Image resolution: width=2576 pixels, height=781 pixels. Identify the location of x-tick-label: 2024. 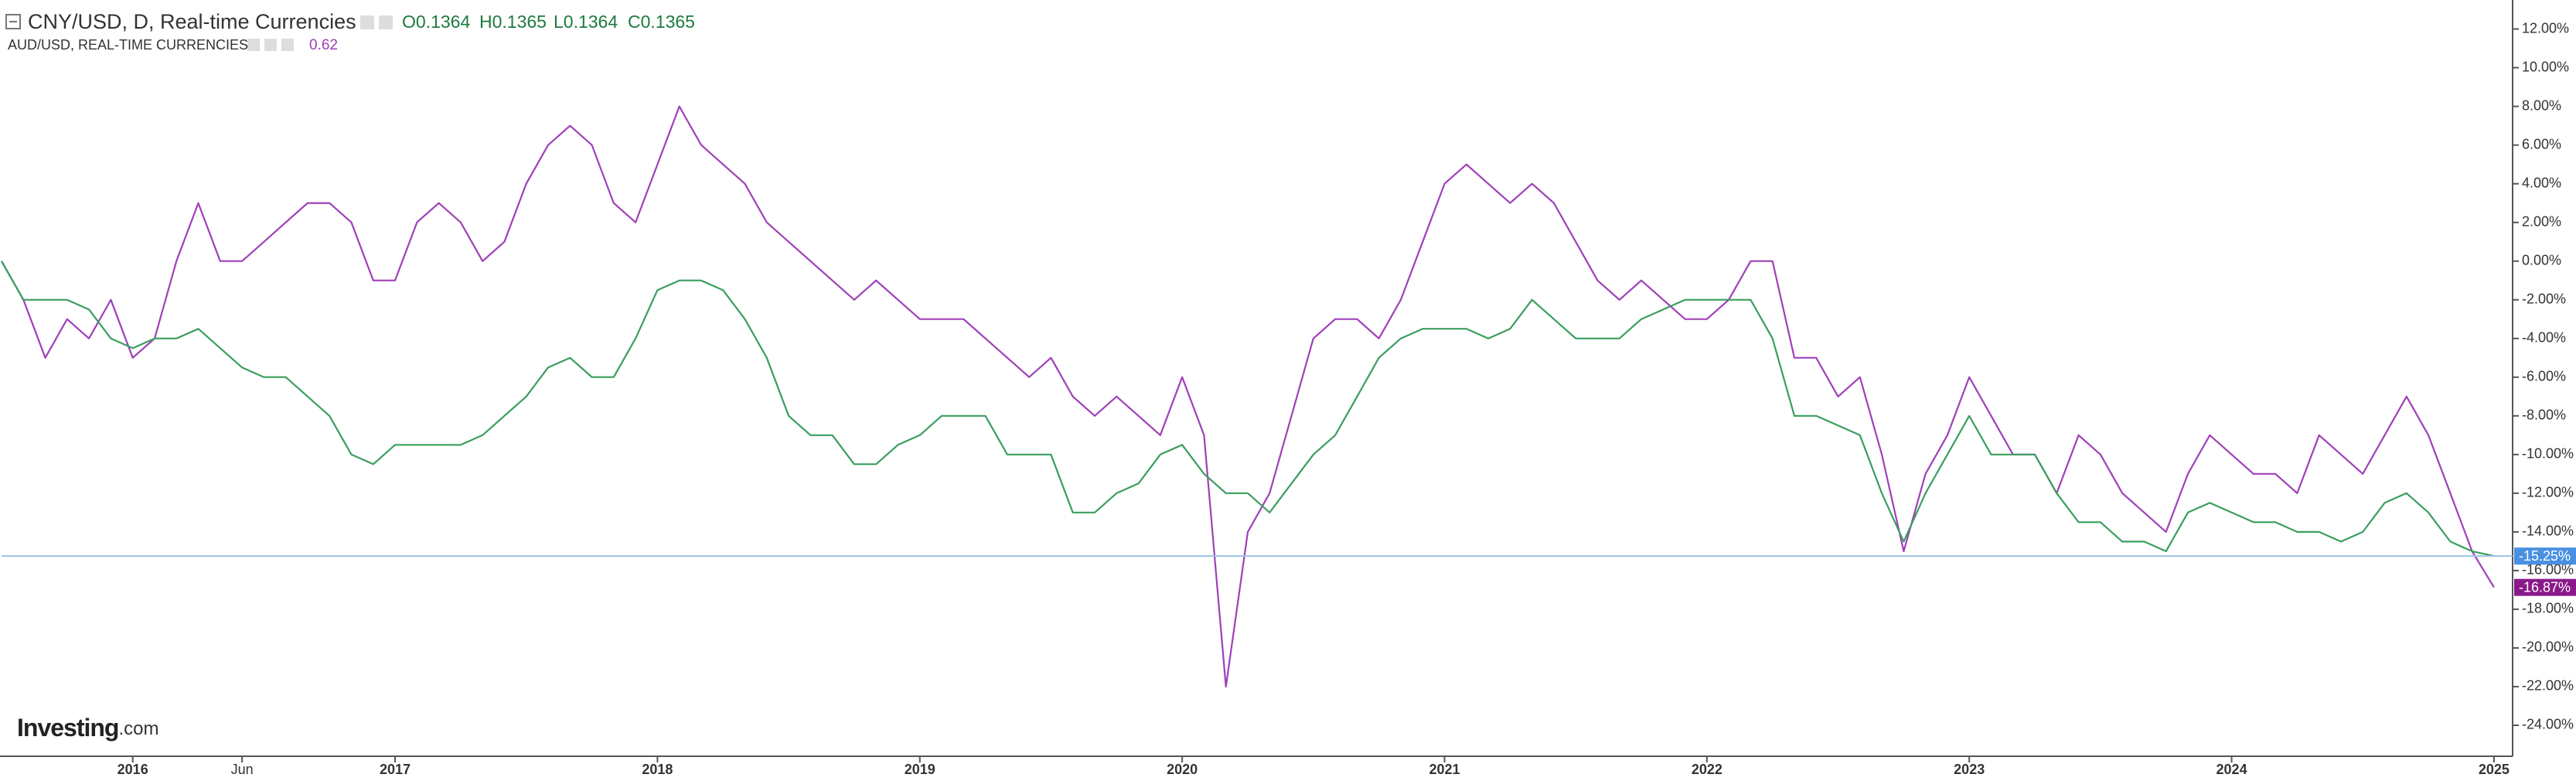
(2232, 769).